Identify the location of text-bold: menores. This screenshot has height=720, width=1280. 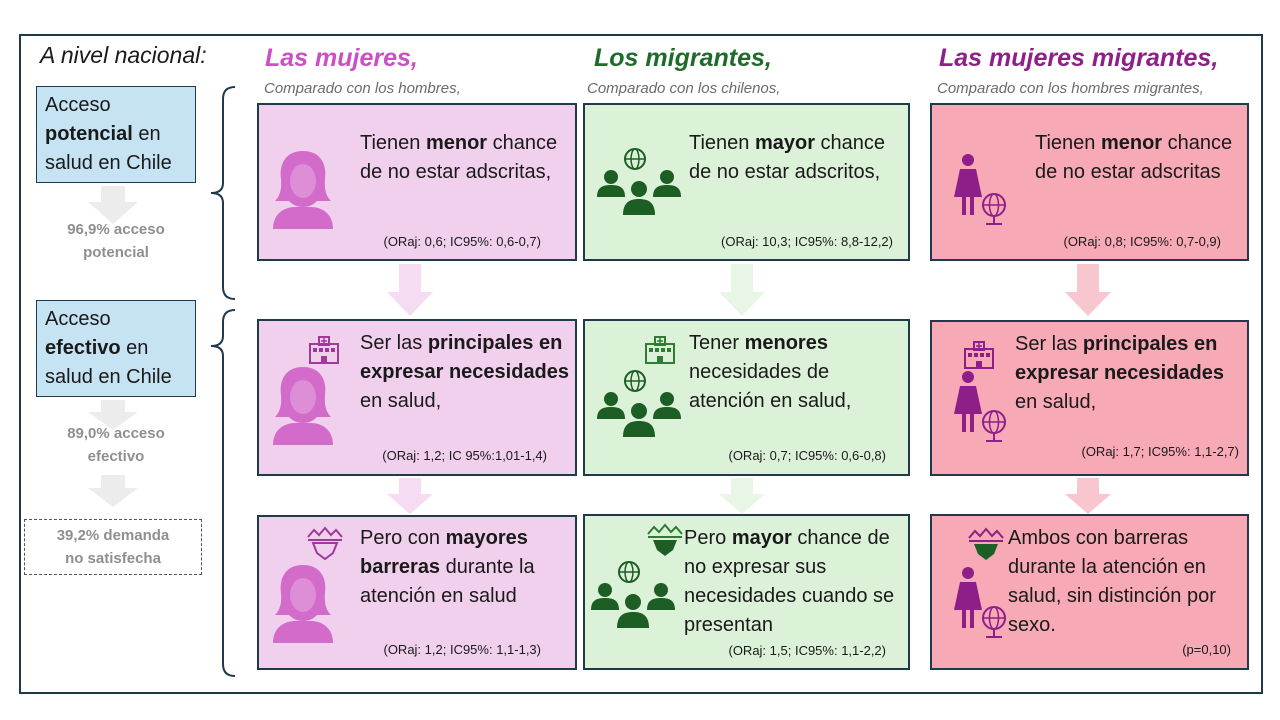
(786, 343).